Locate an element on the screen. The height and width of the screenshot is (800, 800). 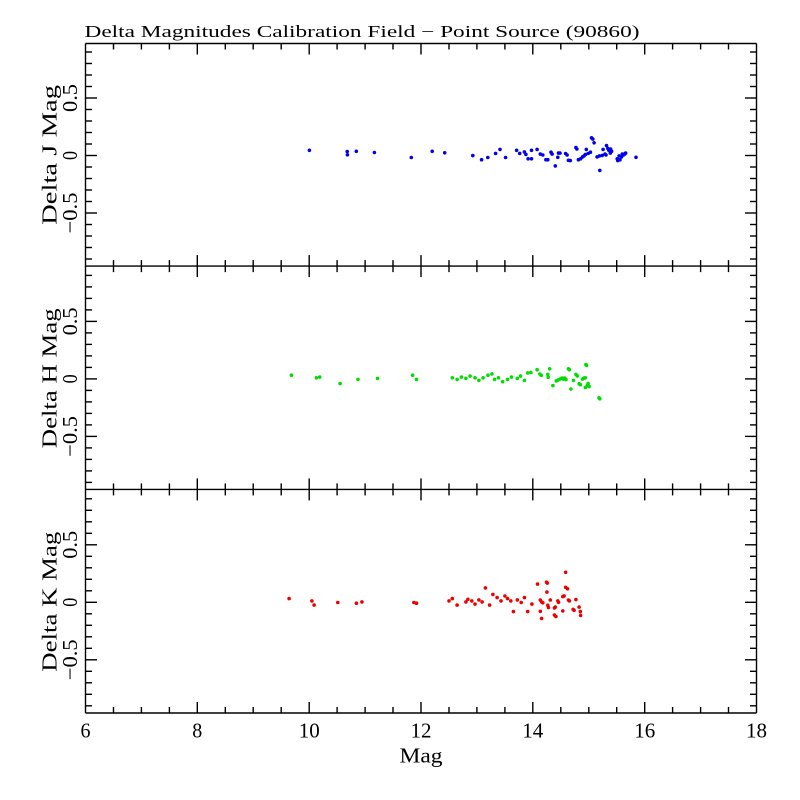
svg-text: Delta J Mag is located at coordinates (50, 154).